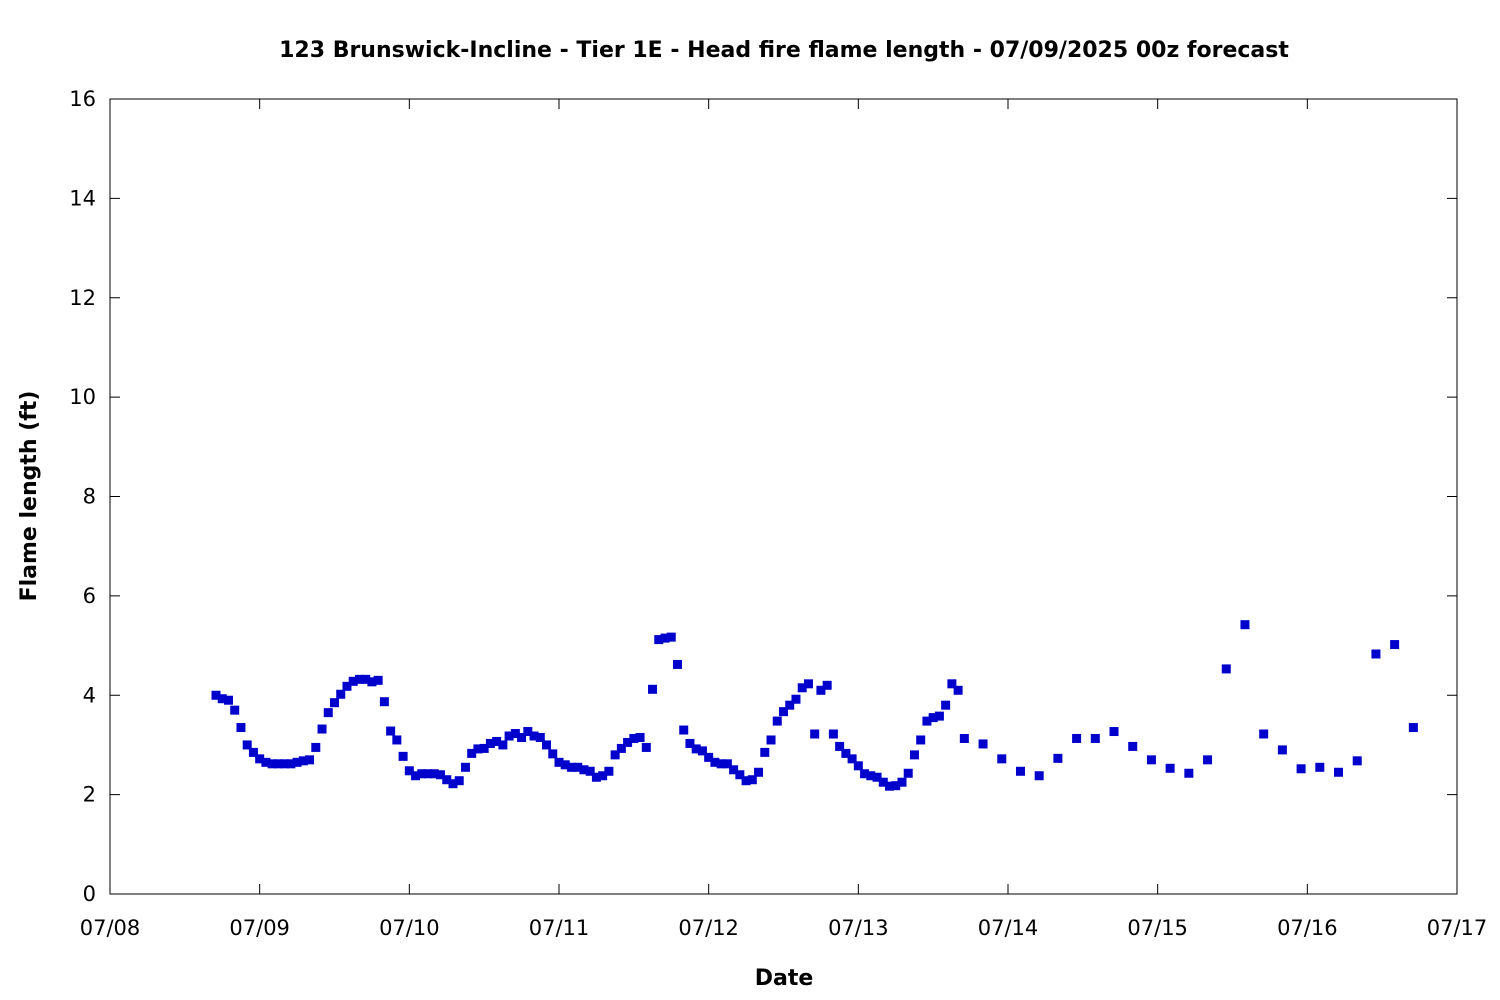 The width and height of the screenshot is (1500, 1000). Describe the element at coordinates (409, 928) in the screenshot. I see `x-tick-label: 07/10` at that location.